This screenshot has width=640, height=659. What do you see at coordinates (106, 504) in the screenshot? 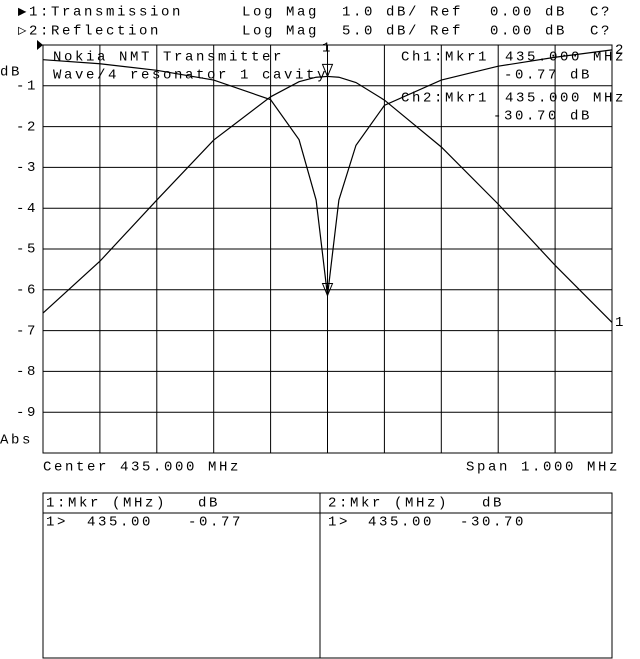
I see `table-header: 1:Mkr (MHz)` at bounding box center [106, 504].